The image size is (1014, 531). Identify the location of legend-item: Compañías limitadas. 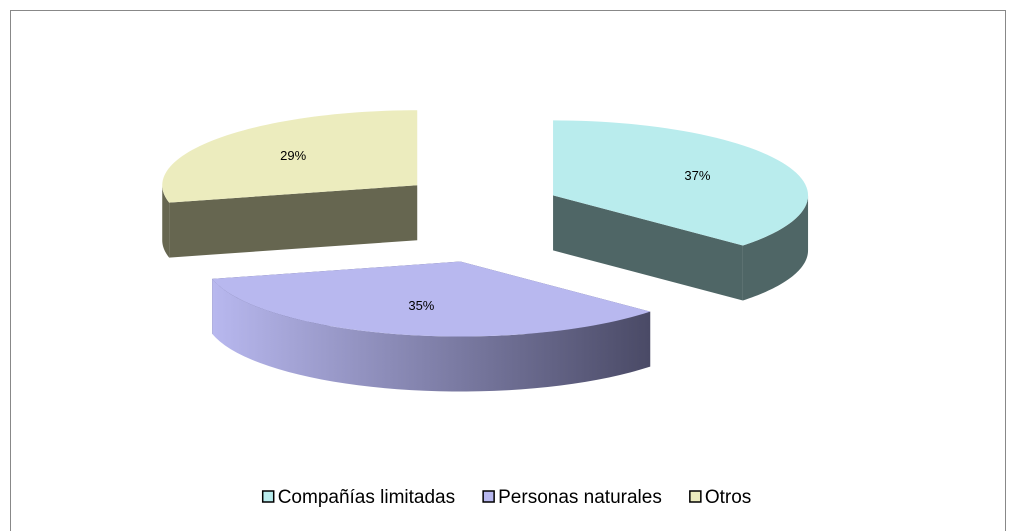
(358, 497).